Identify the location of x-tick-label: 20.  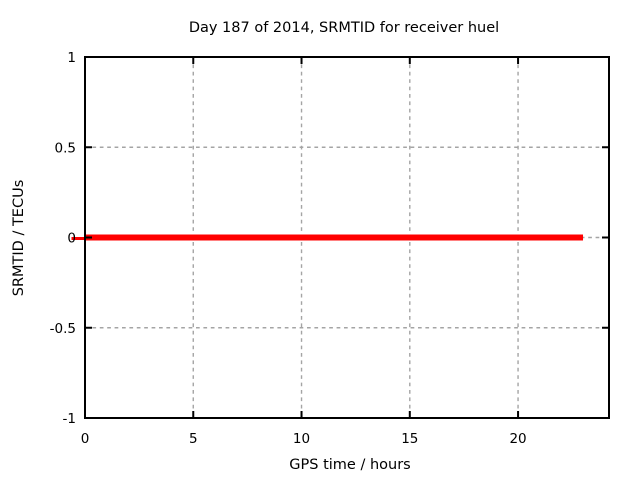
(517, 439).